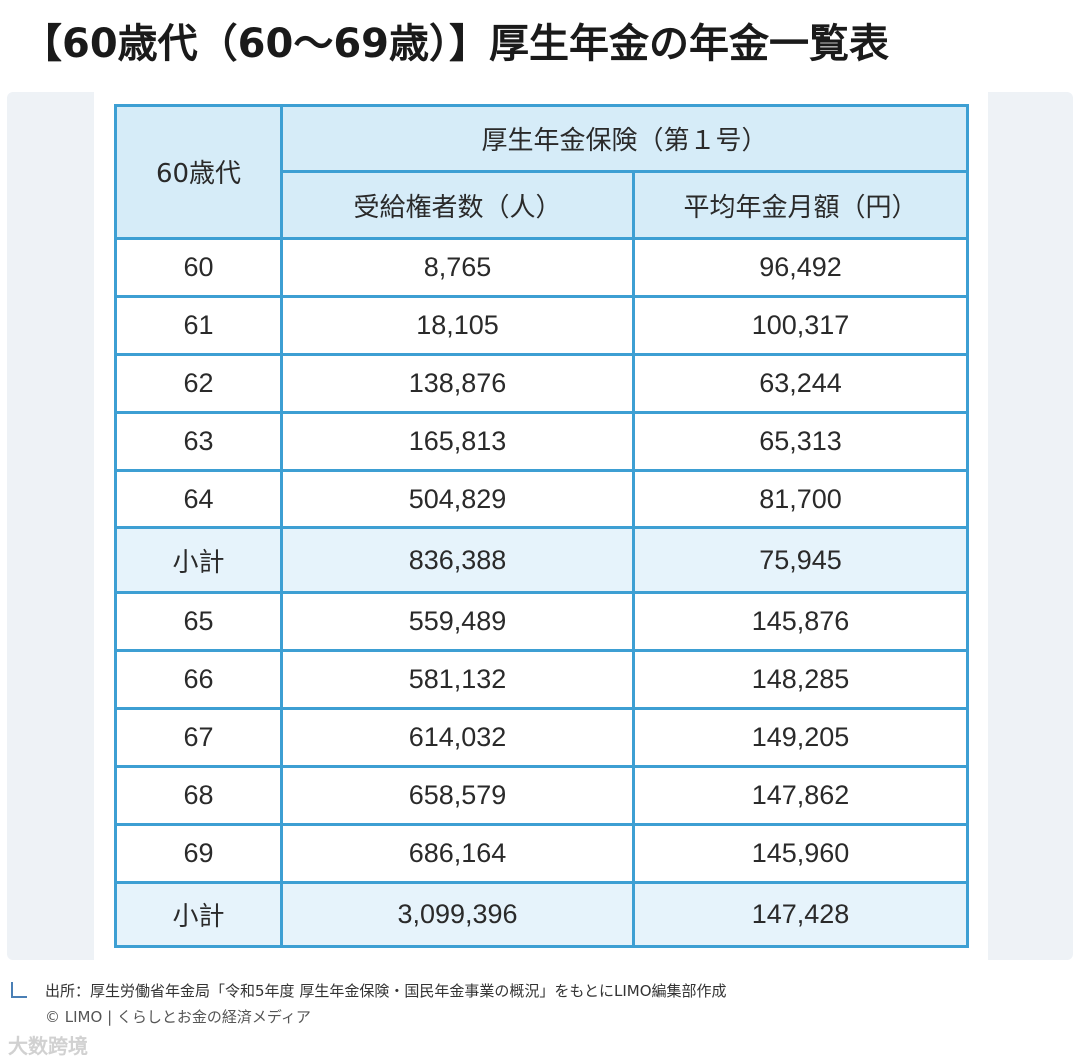  Describe the element at coordinates (800, 679) in the screenshot. I see `avg-amount-cell: 148,285` at that location.